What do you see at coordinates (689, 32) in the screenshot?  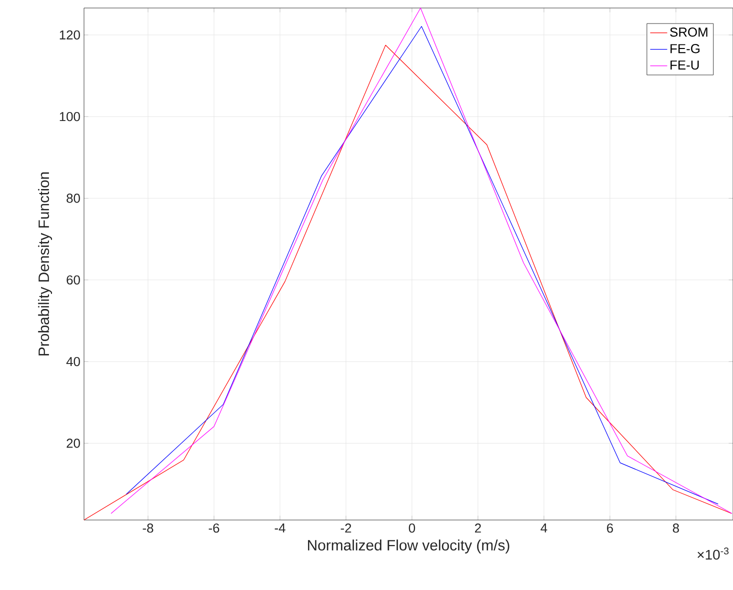 I see `legend-label: SROM` at bounding box center [689, 32].